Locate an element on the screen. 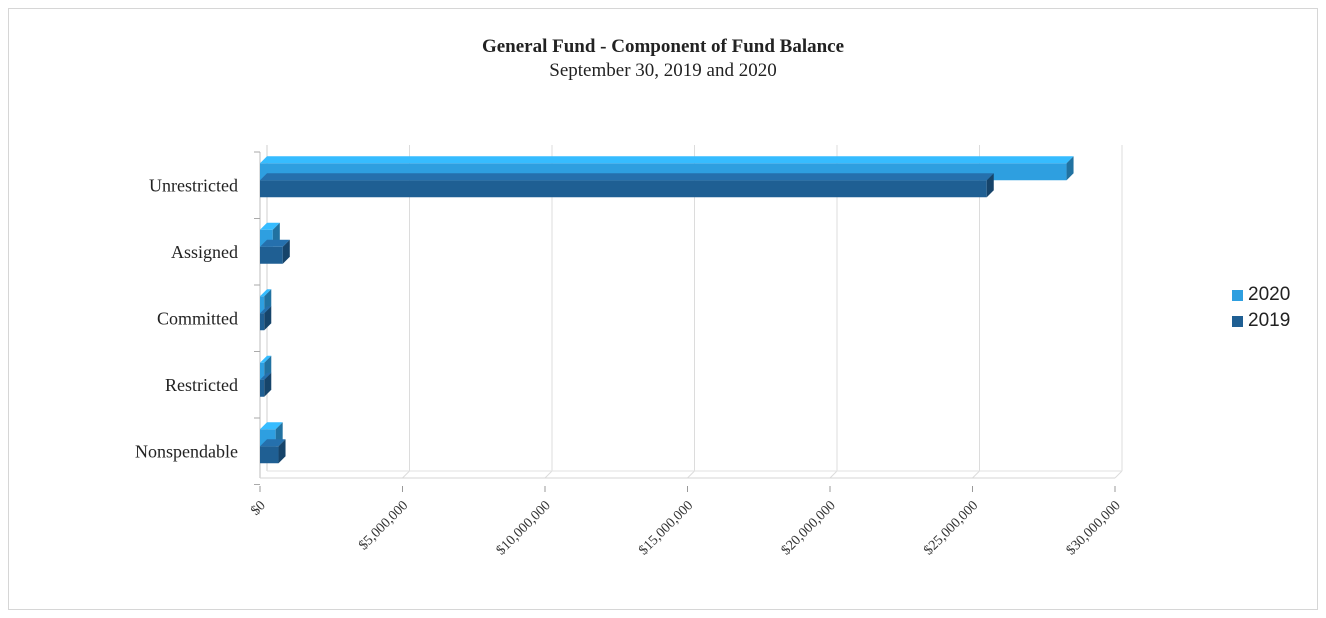 The width and height of the screenshot is (1326, 618). x-tick-label: $30,000,000 is located at coordinates (1094, 528).